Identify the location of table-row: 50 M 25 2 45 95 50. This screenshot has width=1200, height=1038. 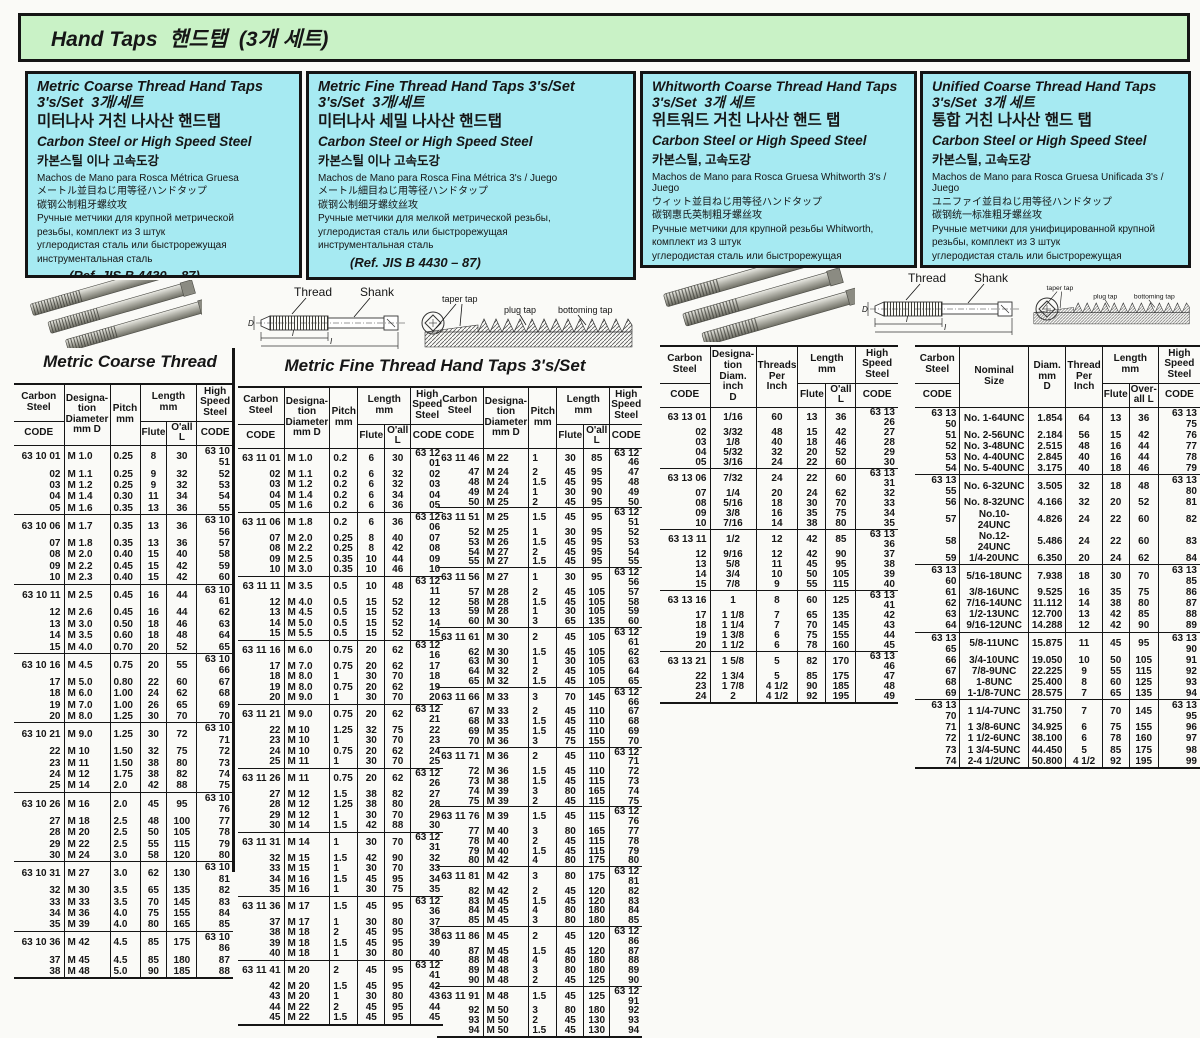
(540, 502).